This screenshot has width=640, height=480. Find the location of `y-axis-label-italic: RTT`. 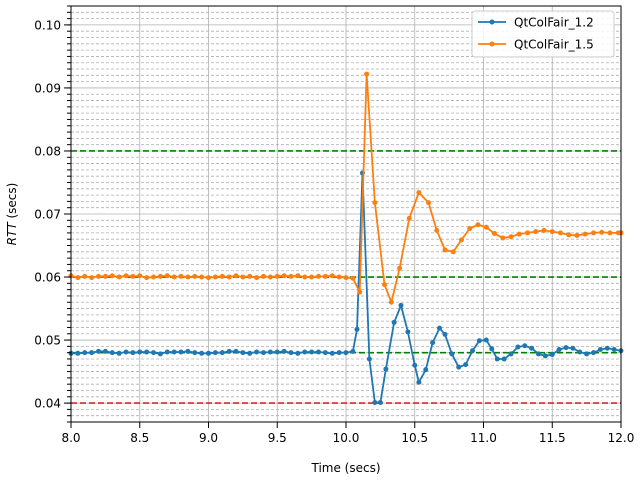

y-axis-label-italic: RTT is located at coordinates (12, 233).